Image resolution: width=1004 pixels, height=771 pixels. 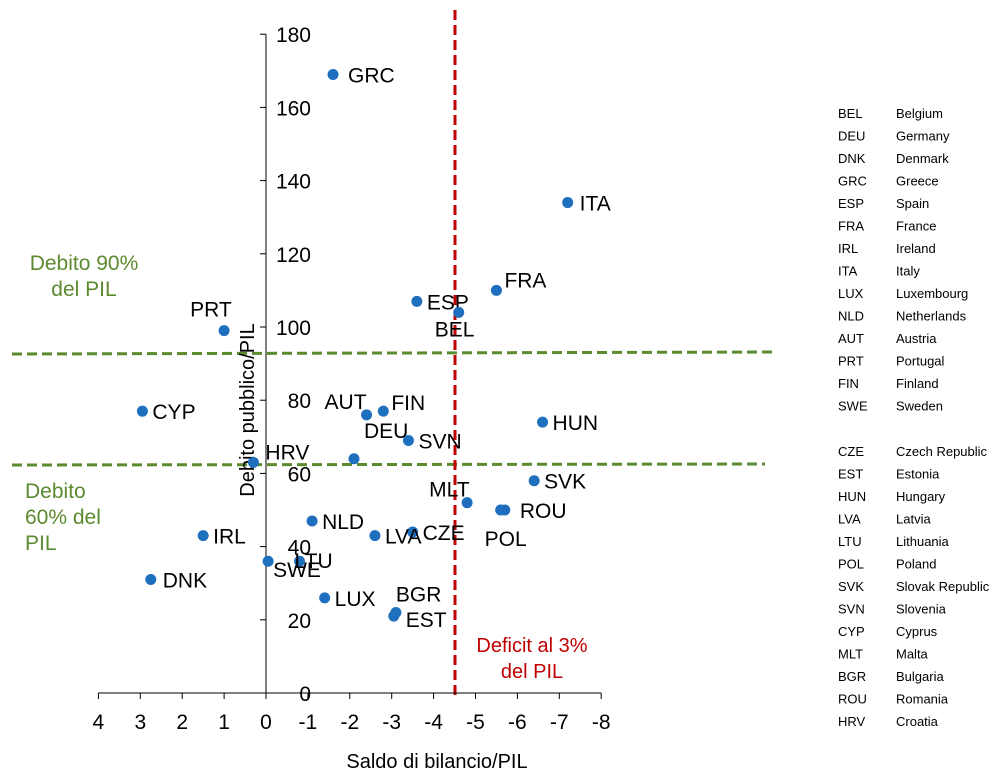 I want to click on point-label-svk: SVK, so click(x=565, y=482).